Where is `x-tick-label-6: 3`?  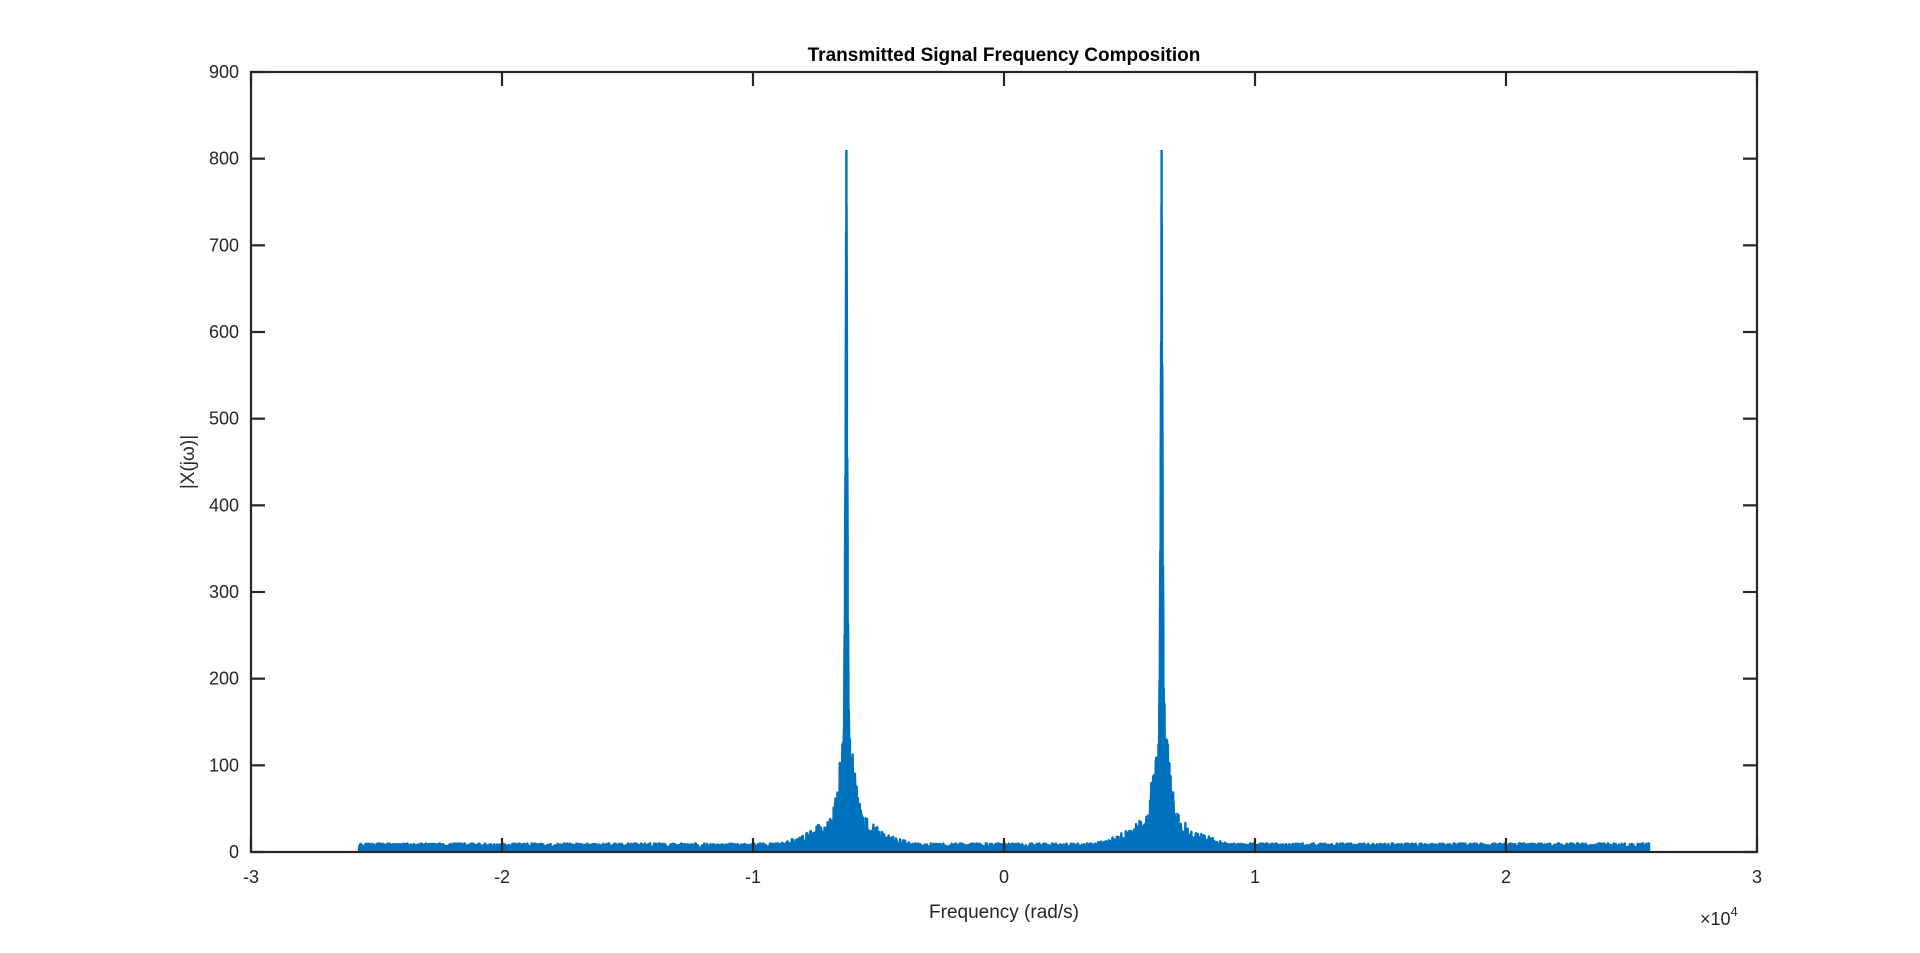
x-tick-label-6: 3 is located at coordinates (1757, 877).